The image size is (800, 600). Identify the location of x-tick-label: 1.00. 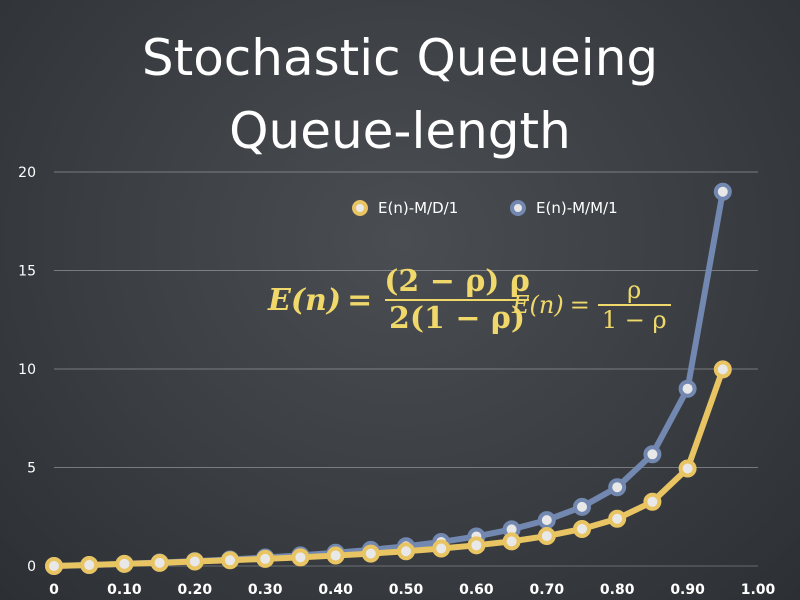
(758, 590).